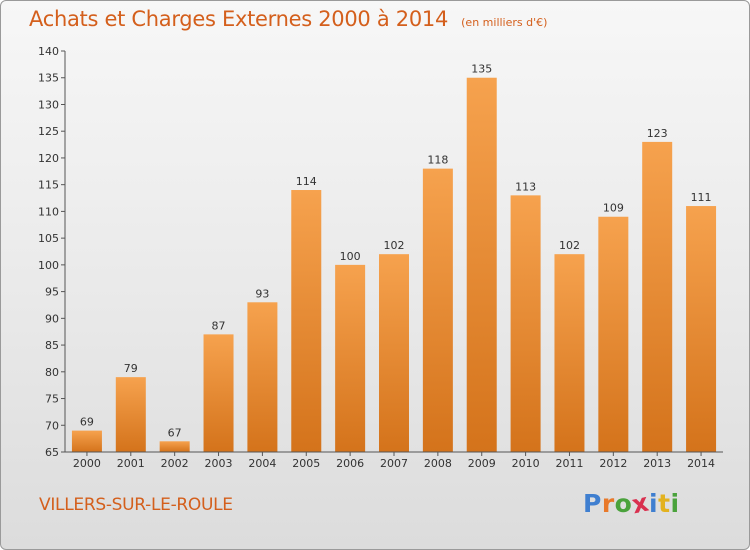 Image resolution: width=750 pixels, height=550 pixels. I want to click on y-tick-label: 95, so click(52, 292).